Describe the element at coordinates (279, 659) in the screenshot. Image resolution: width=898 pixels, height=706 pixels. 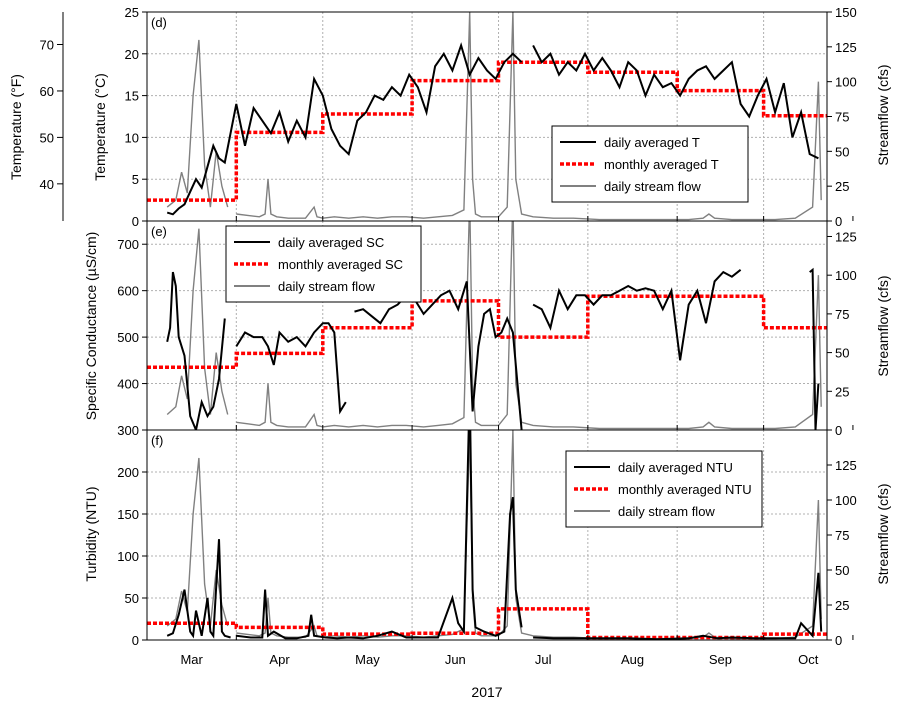
I see `x-tick-label: Apr` at that location.